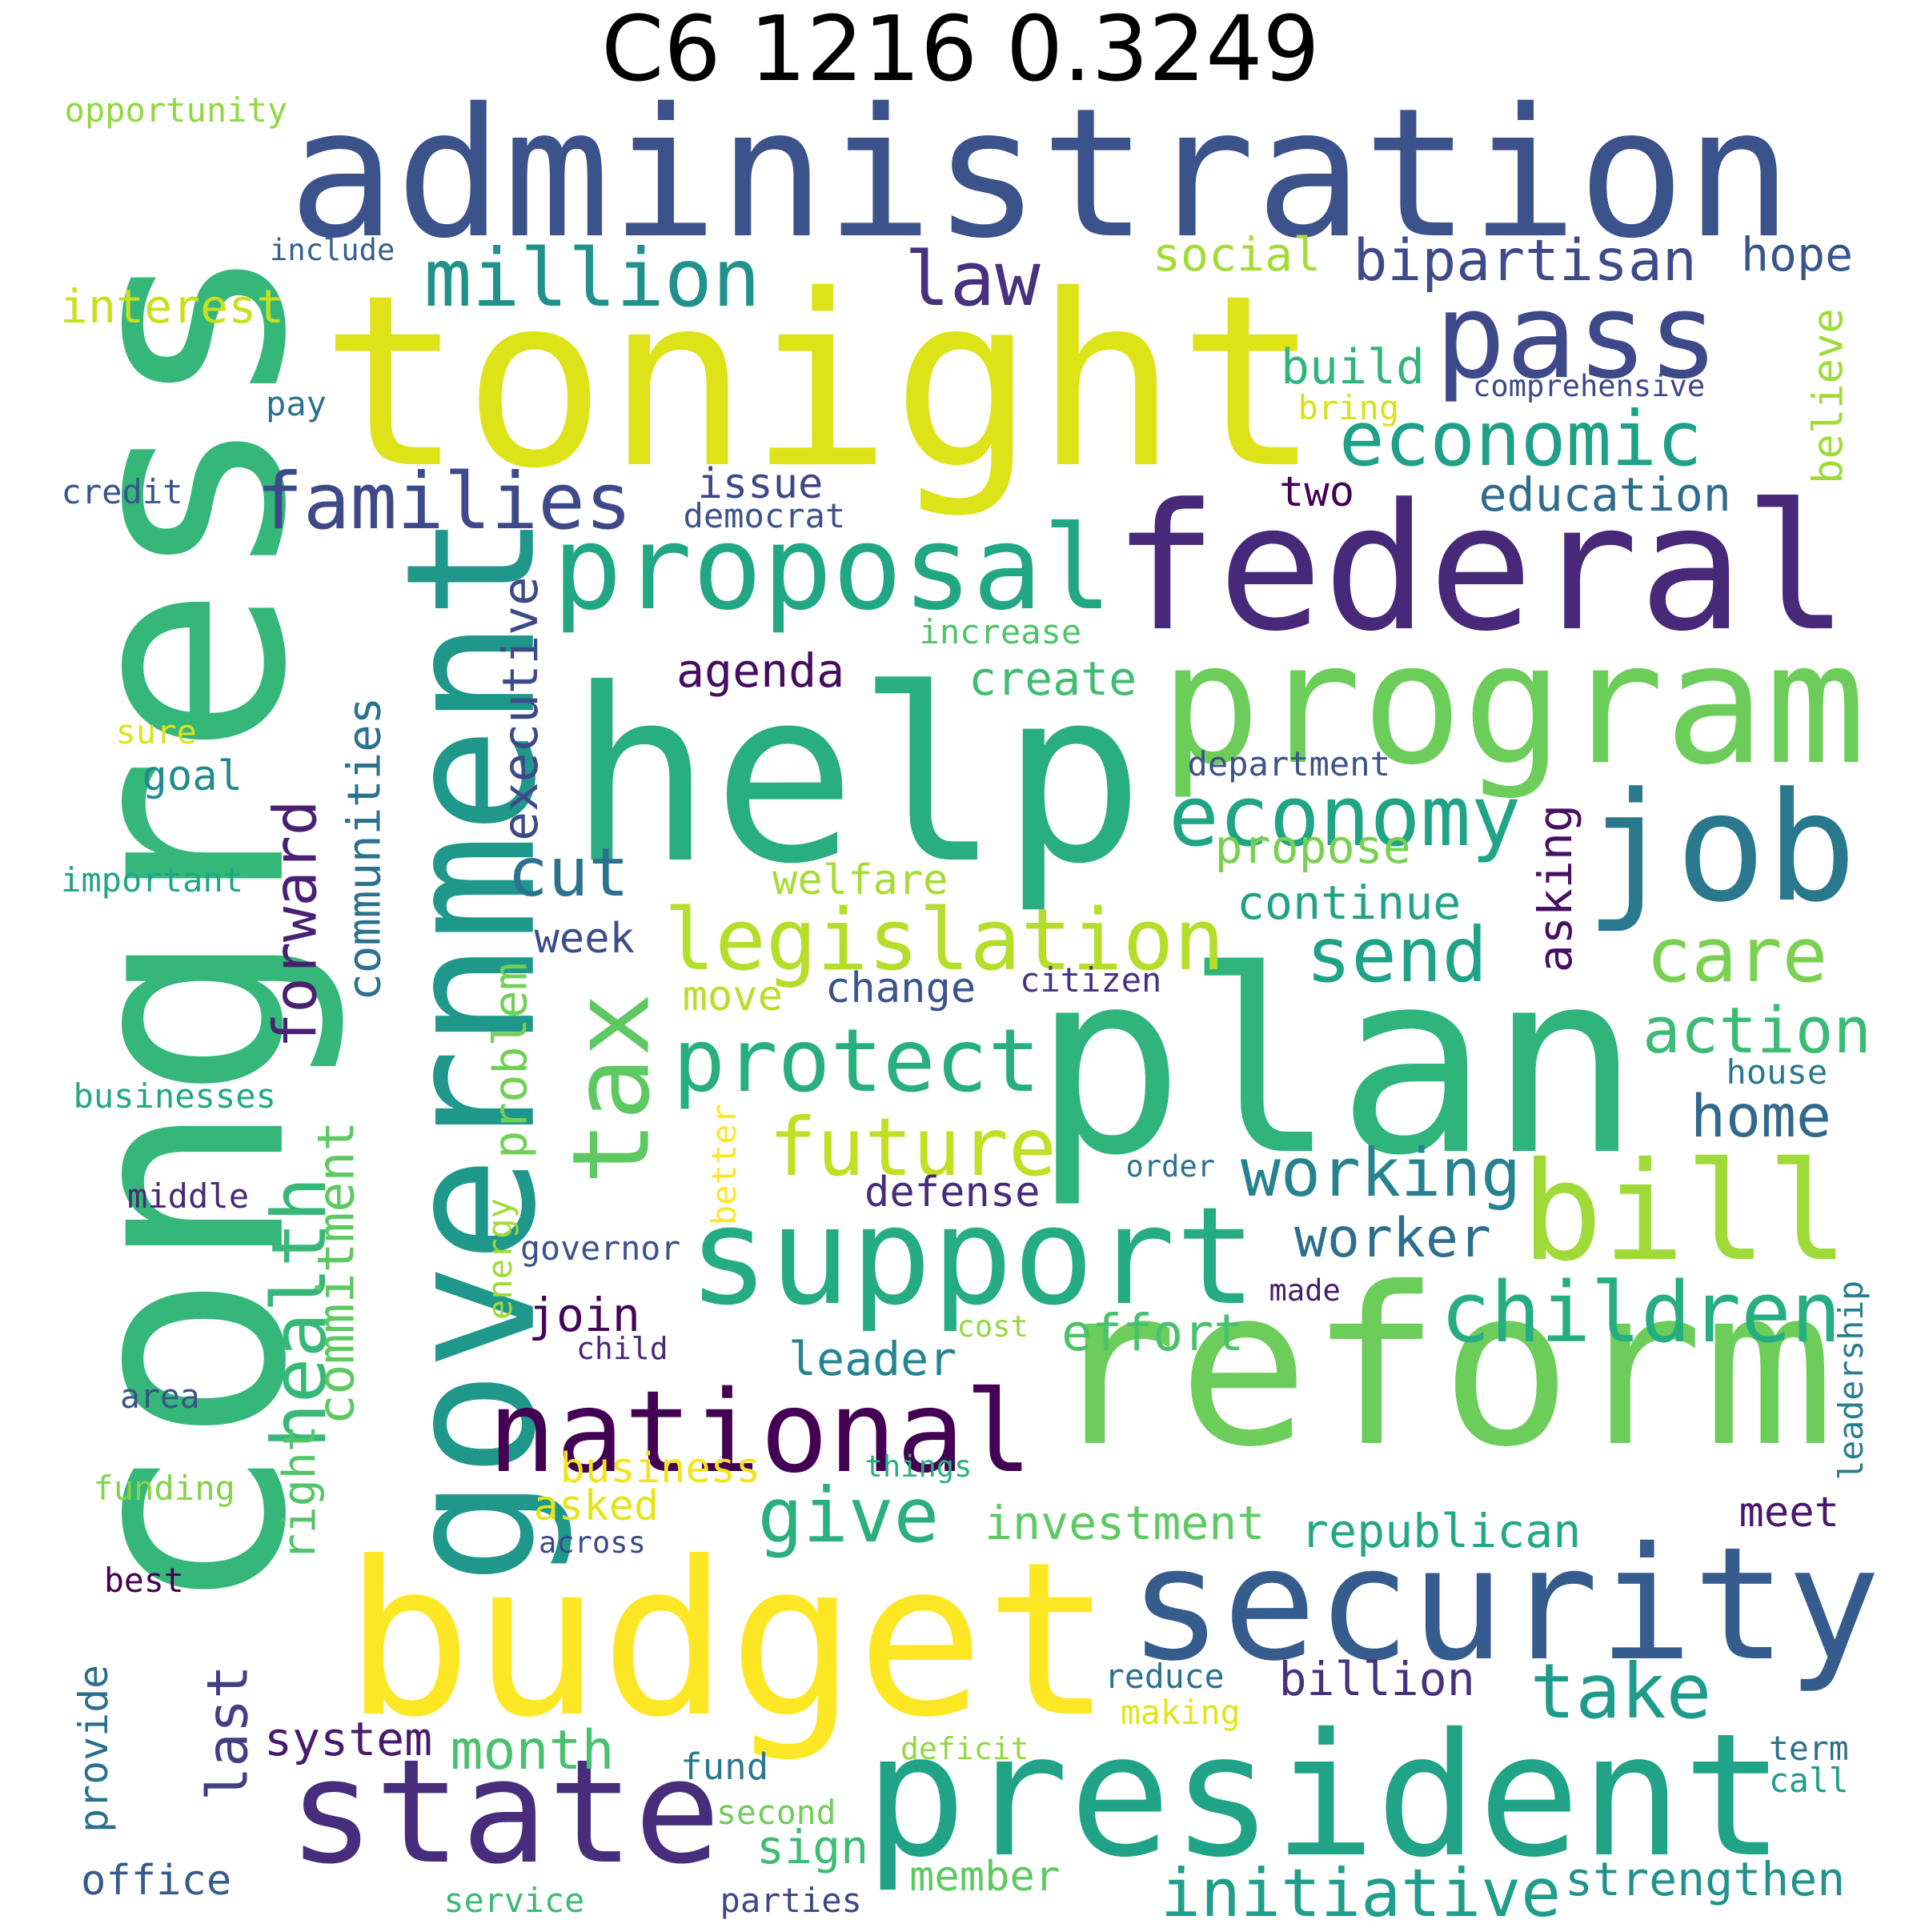 The height and width of the screenshot is (1932, 1921). I want to click on word-education: education, so click(1604, 494).